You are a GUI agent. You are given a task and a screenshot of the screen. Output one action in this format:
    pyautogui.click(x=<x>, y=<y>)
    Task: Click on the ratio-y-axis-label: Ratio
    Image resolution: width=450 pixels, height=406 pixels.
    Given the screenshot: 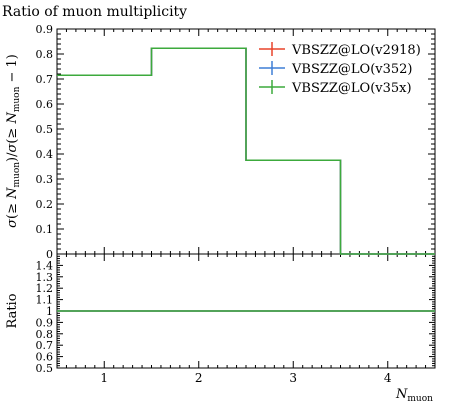 What is the action you would take?
    pyautogui.click(x=12, y=310)
    